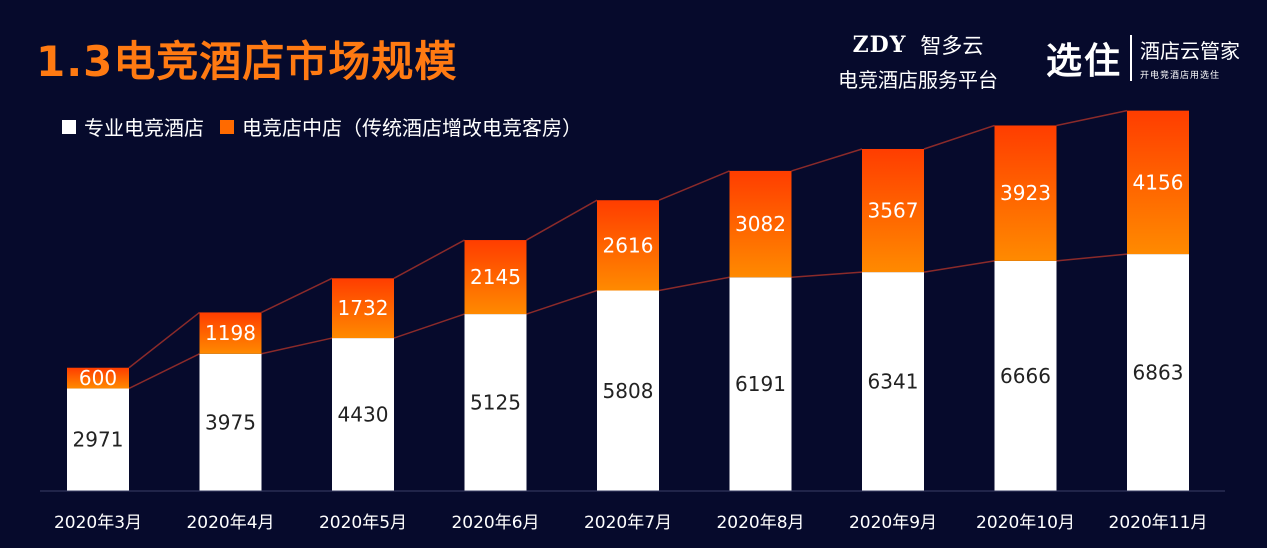 The height and width of the screenshot is (548, 1267). Describe the element at coordinates (227, 126) in the screenshot. I see `legend-swatch-in-store` at that location.